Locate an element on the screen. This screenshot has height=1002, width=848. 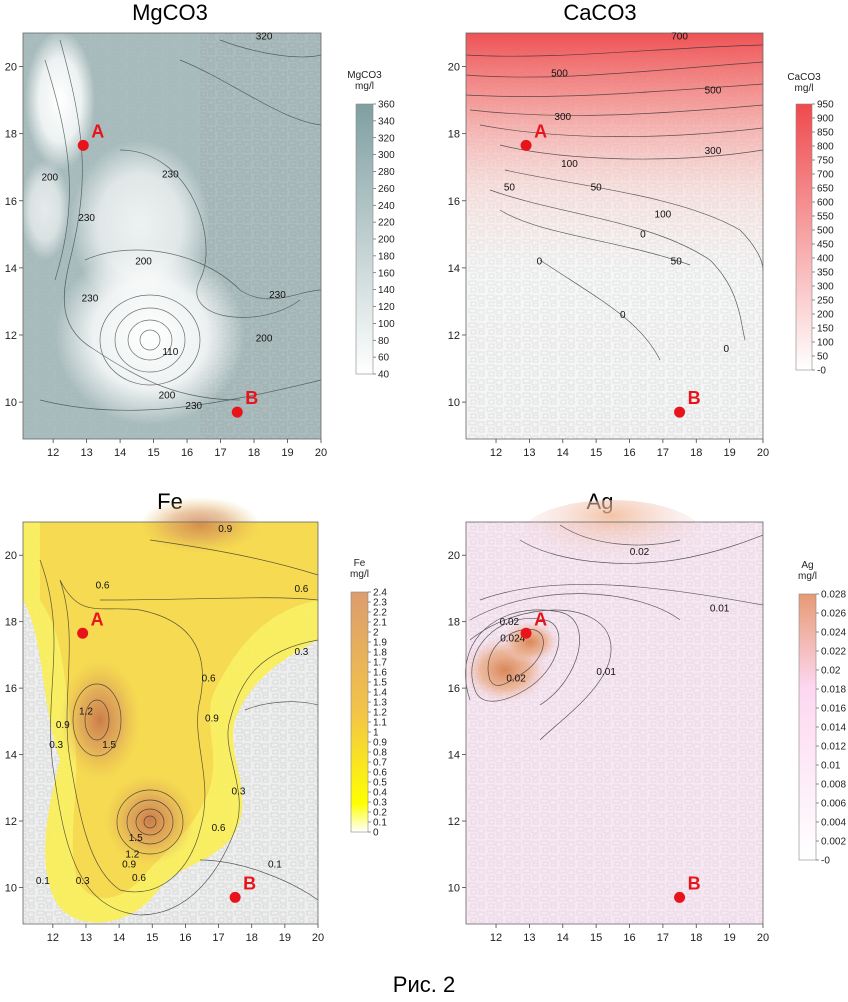
ag-contour-label: 0.01 is located at coordinates (606, 672).